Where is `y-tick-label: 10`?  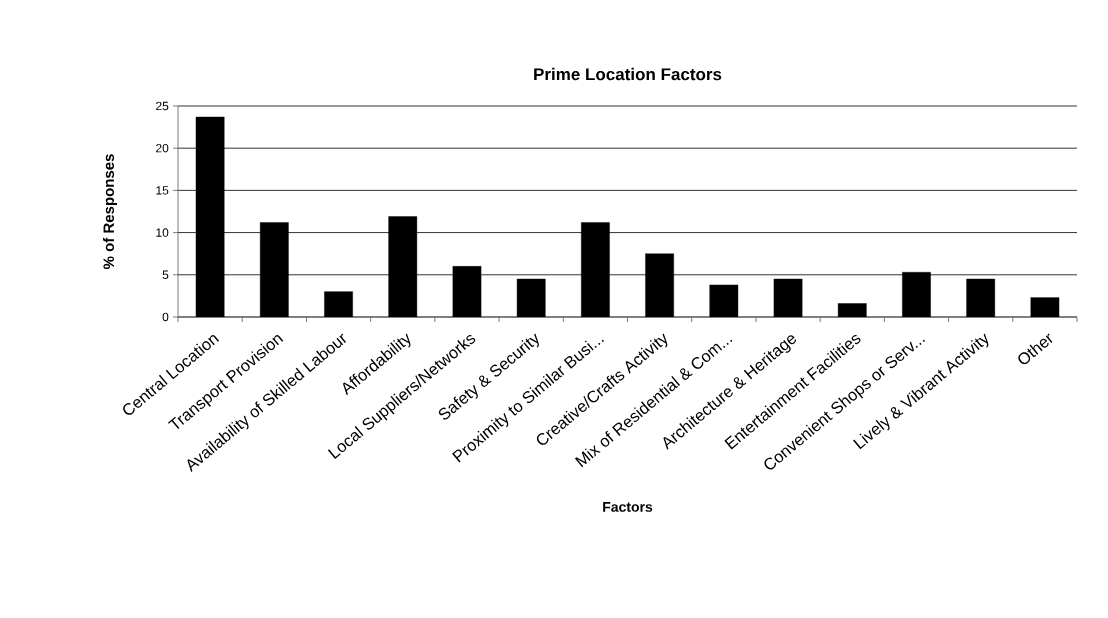 y-tick-label: 10 is located at coordinates (162, 232).